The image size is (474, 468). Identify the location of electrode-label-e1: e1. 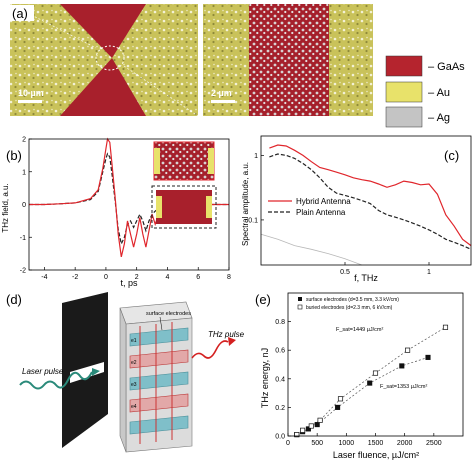
(134, 341).